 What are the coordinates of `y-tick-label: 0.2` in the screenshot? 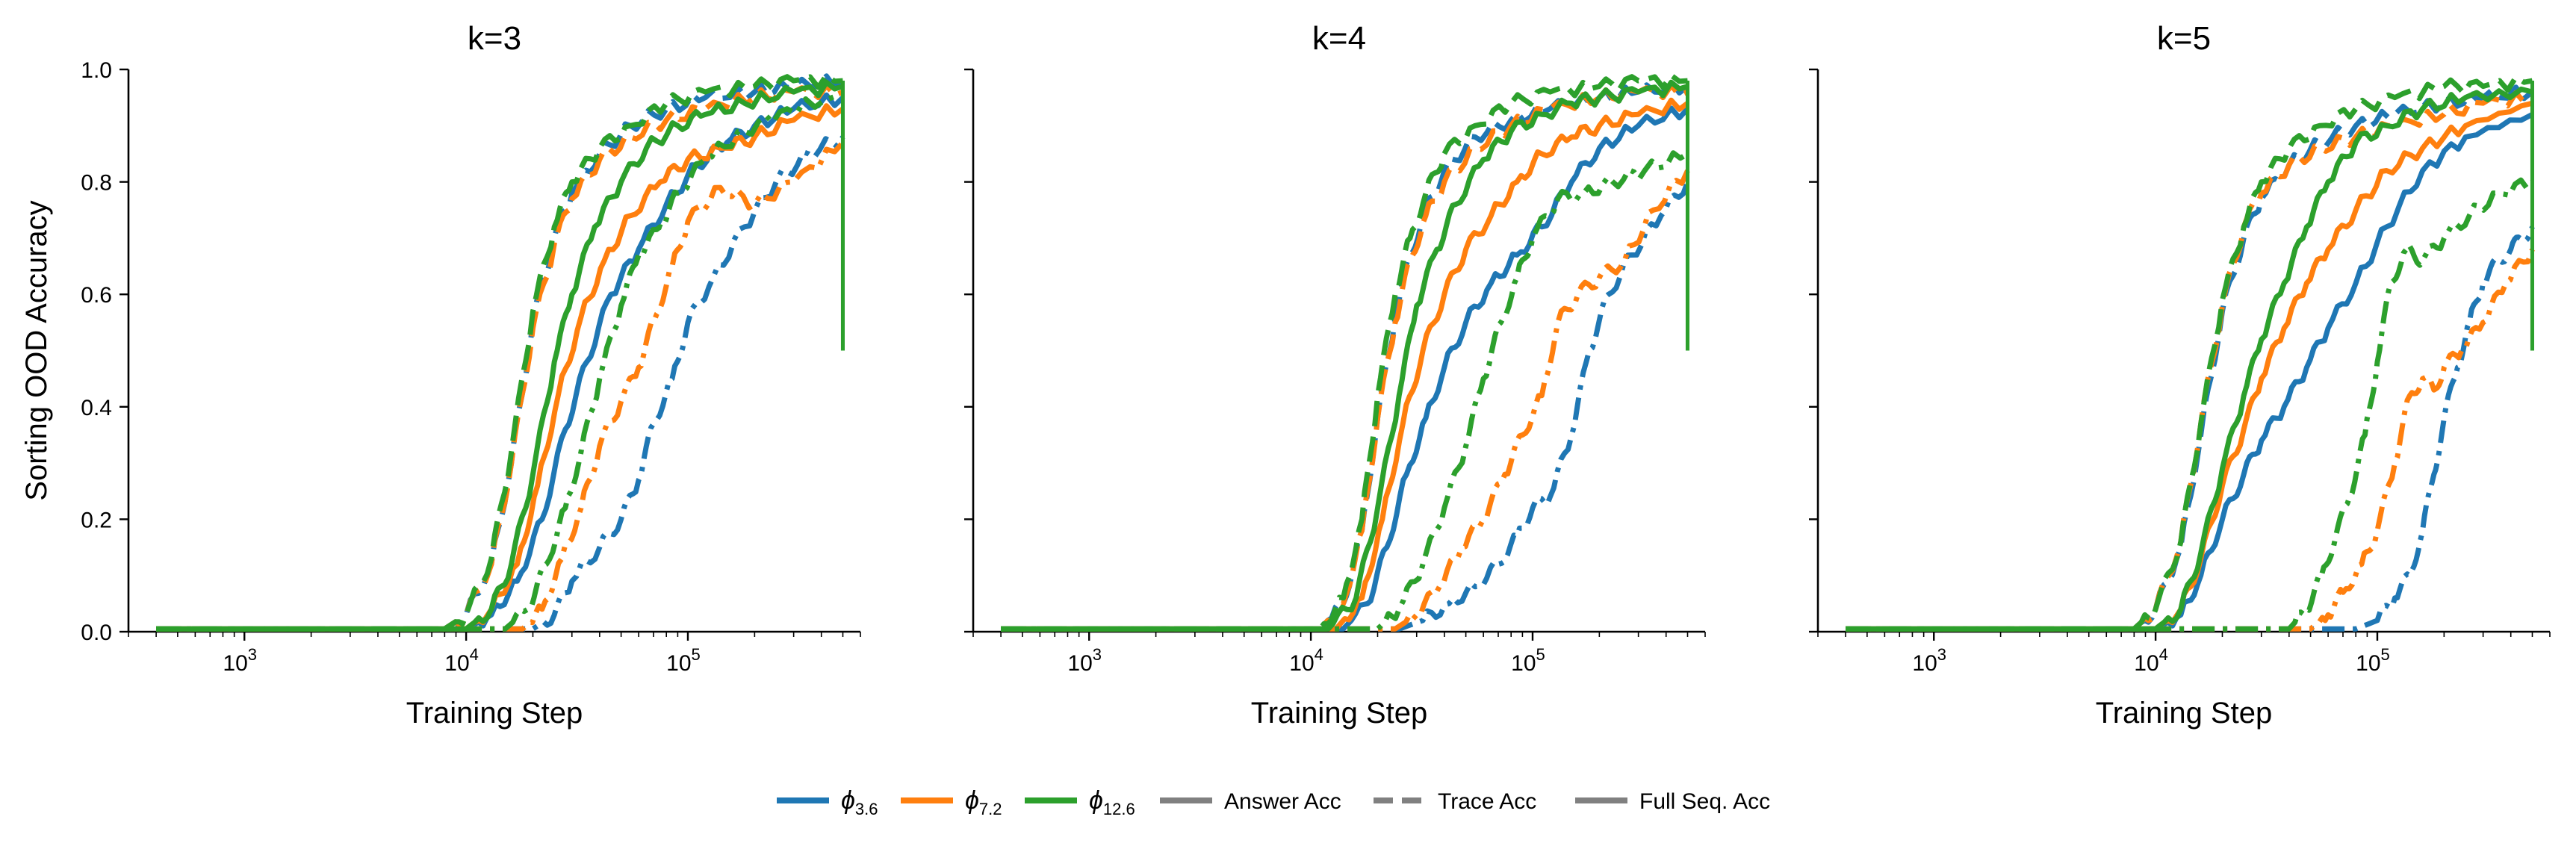 It's located at (96, 520).